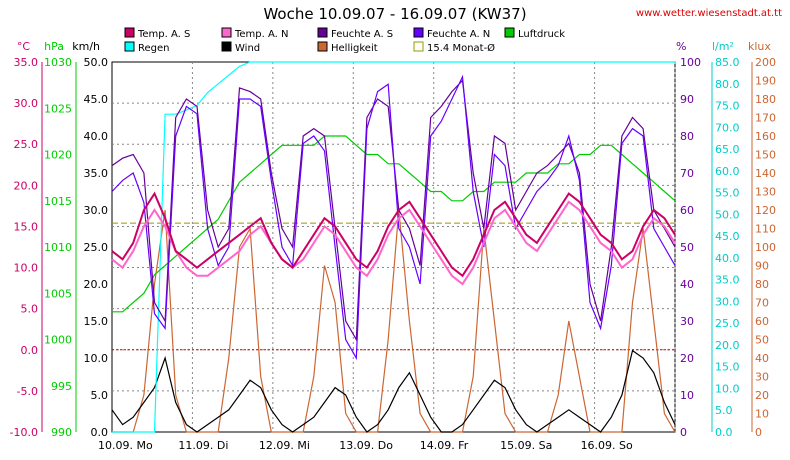 This screenshot has height=460, width=790. I want to click on wind-axis-tick: 0.0, so click(100, 432).